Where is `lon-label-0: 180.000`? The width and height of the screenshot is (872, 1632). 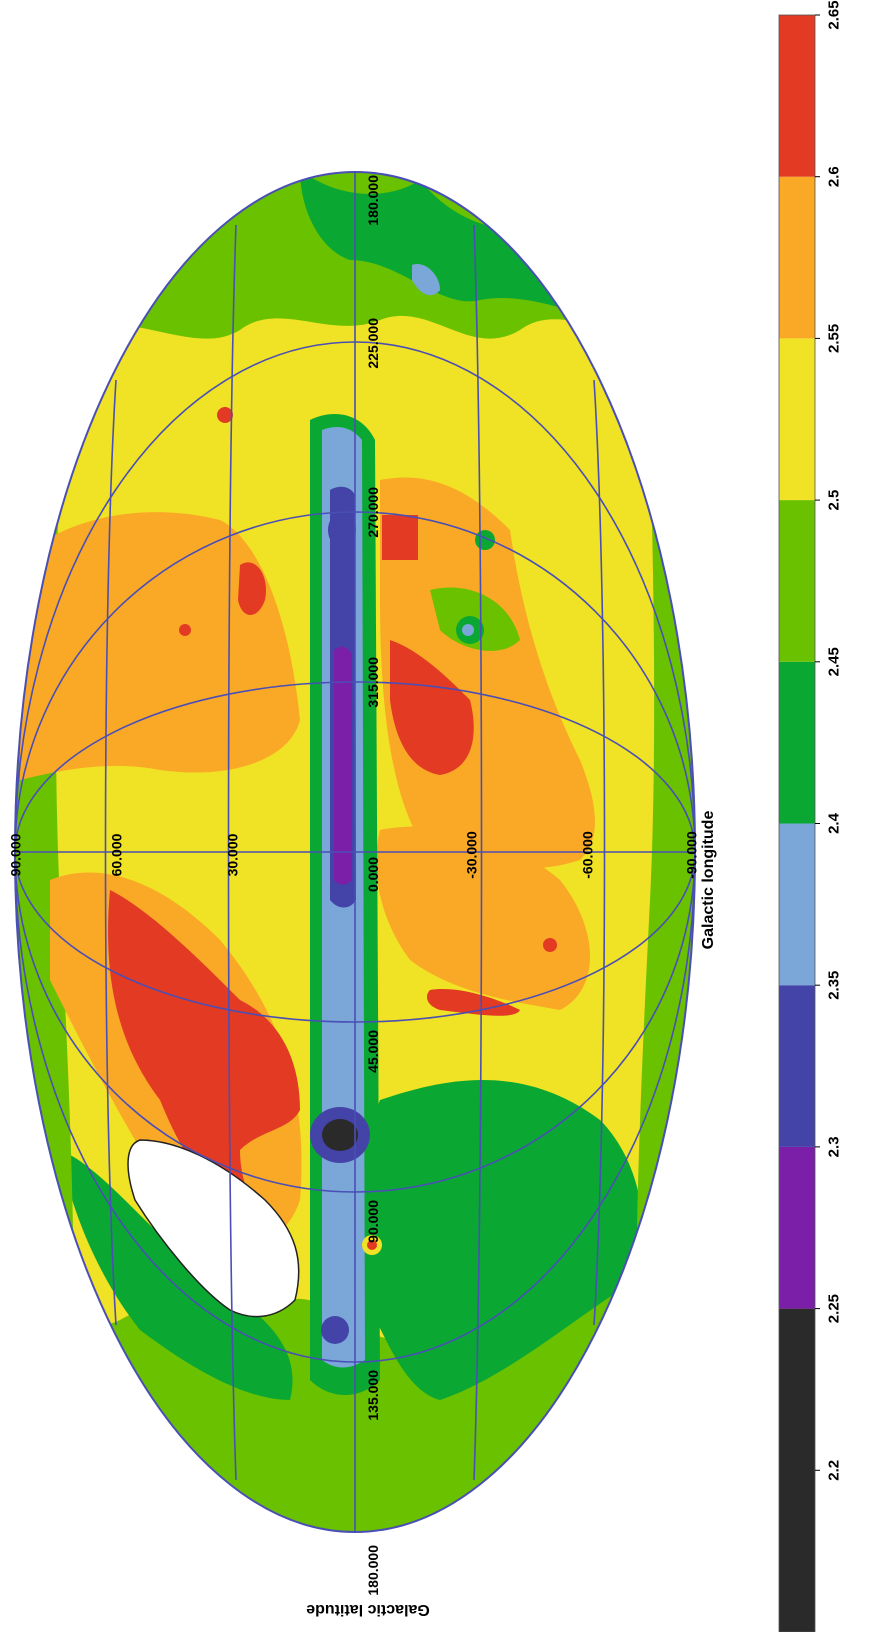
lon-label-0: 180.000 is located at coordinates (373, 200).